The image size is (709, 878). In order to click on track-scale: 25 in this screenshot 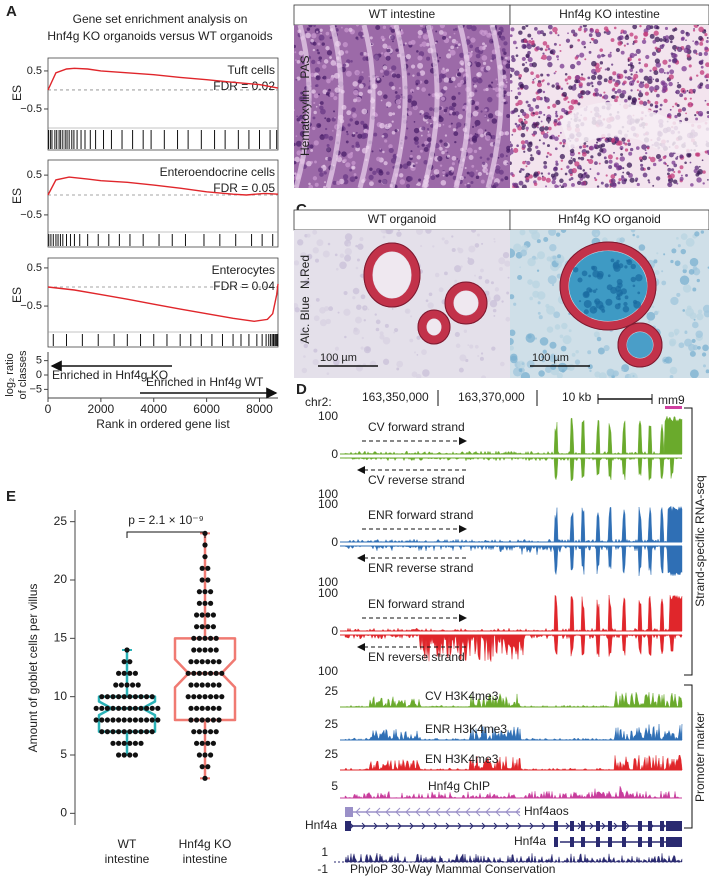, I will do `click(332, 691)`.